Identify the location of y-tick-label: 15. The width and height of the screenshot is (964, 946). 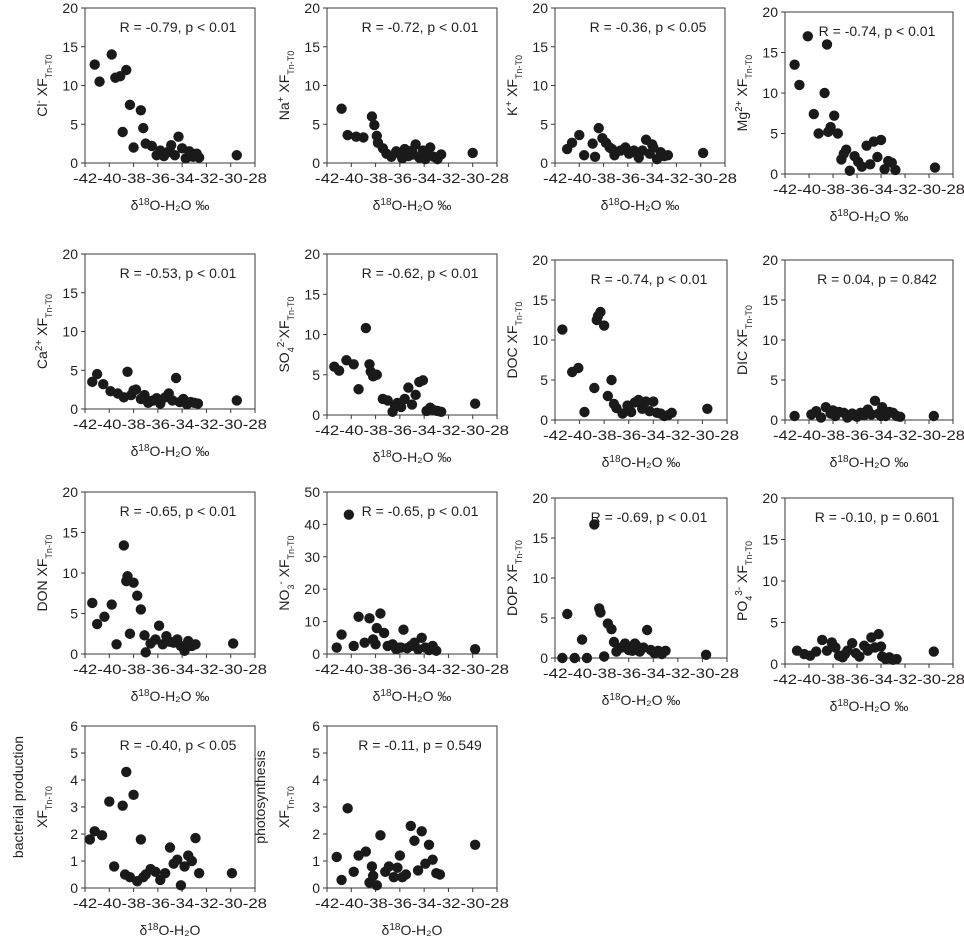
(70, 293).